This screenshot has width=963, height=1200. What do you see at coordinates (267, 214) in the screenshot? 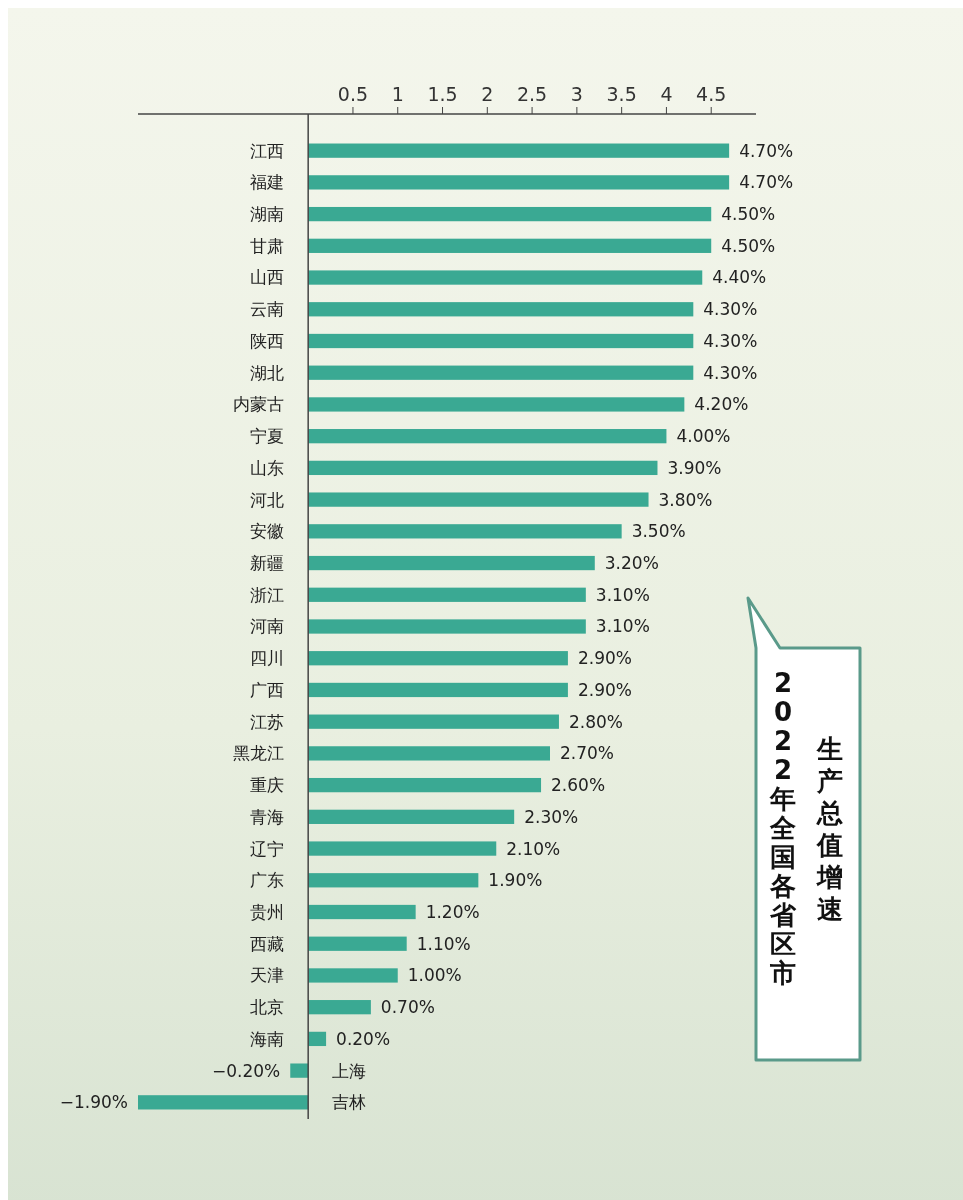
I see `y-tick-label: 湖南` at bounding box center [267, 214].